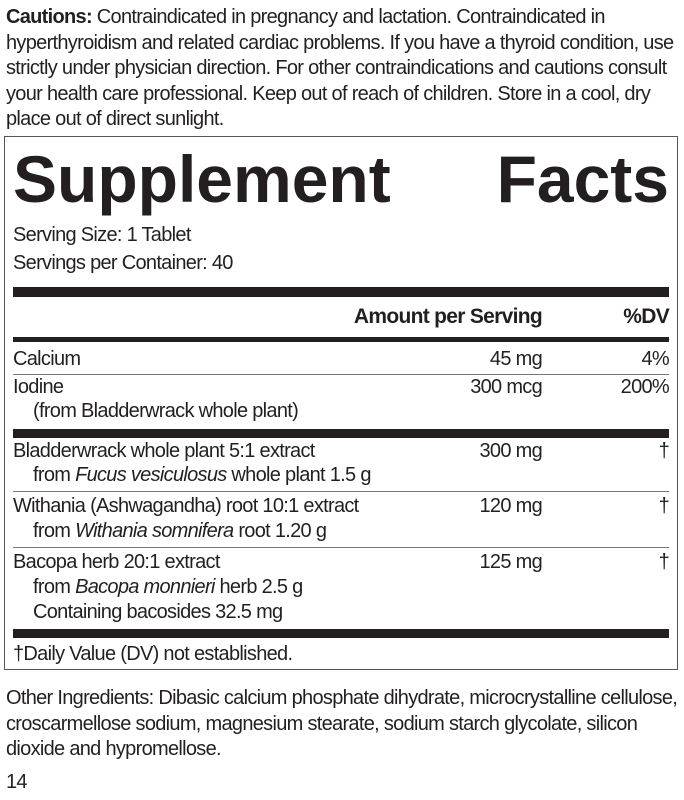 The height and width of the screenshot is (800, 684). Describe the element at coordinates (158, 612) in the screenshot. I see `row-sub2: Containing bacosides 32.5 mg` at that location.